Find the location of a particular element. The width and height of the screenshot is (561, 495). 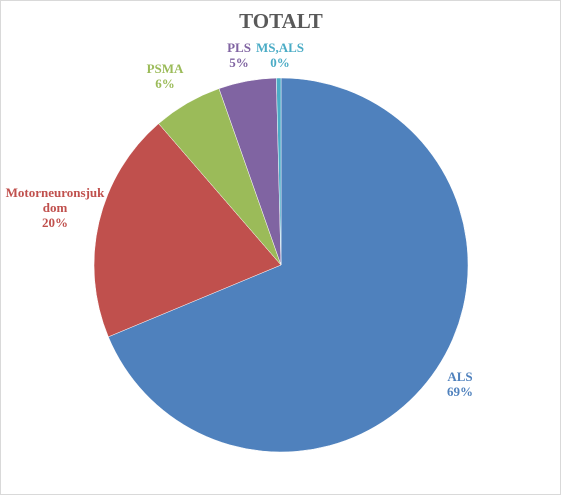

slice-label-line: PLS is located at coordinates (239, 47).